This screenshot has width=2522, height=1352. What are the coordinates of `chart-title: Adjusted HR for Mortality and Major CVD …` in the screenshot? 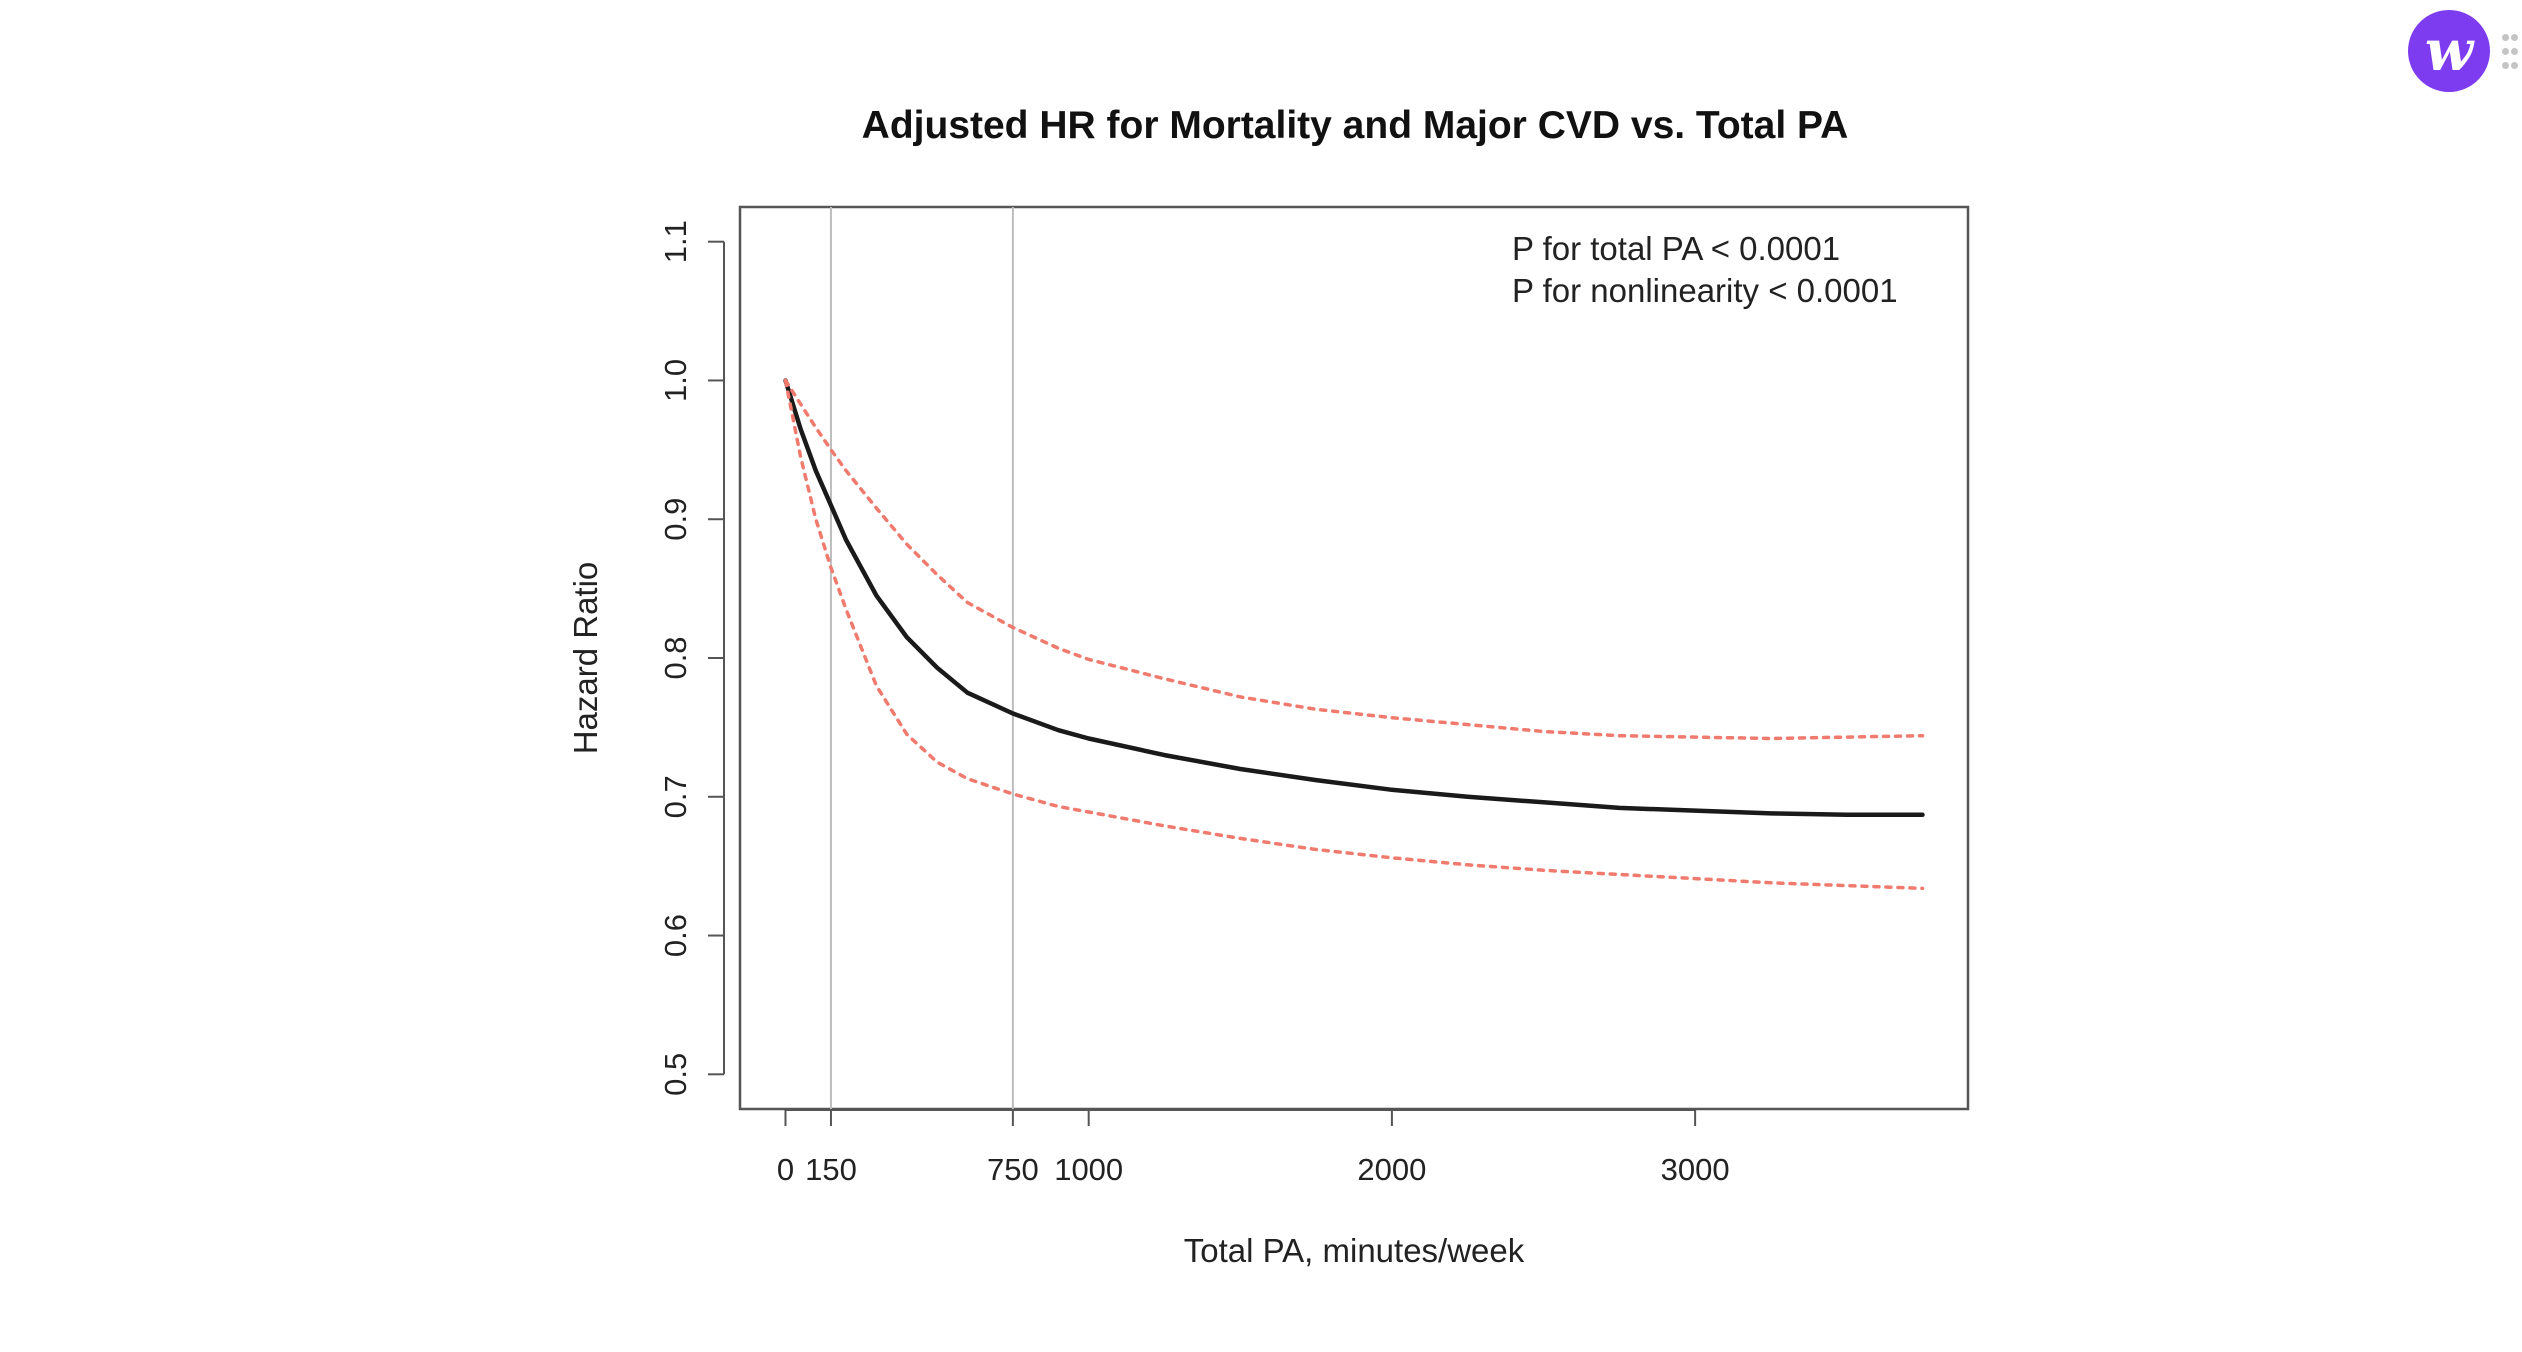 It's located at (1355, 125).